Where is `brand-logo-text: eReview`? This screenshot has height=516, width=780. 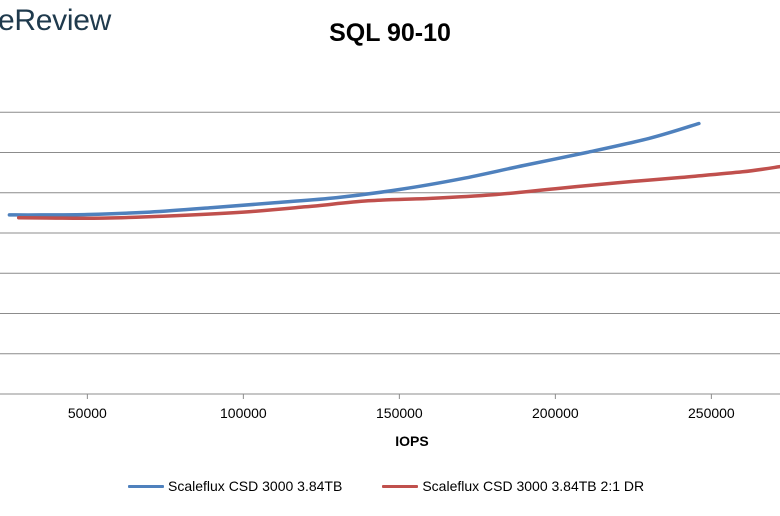 brand-logo-text: eReview is located at coordinates (55, 20).